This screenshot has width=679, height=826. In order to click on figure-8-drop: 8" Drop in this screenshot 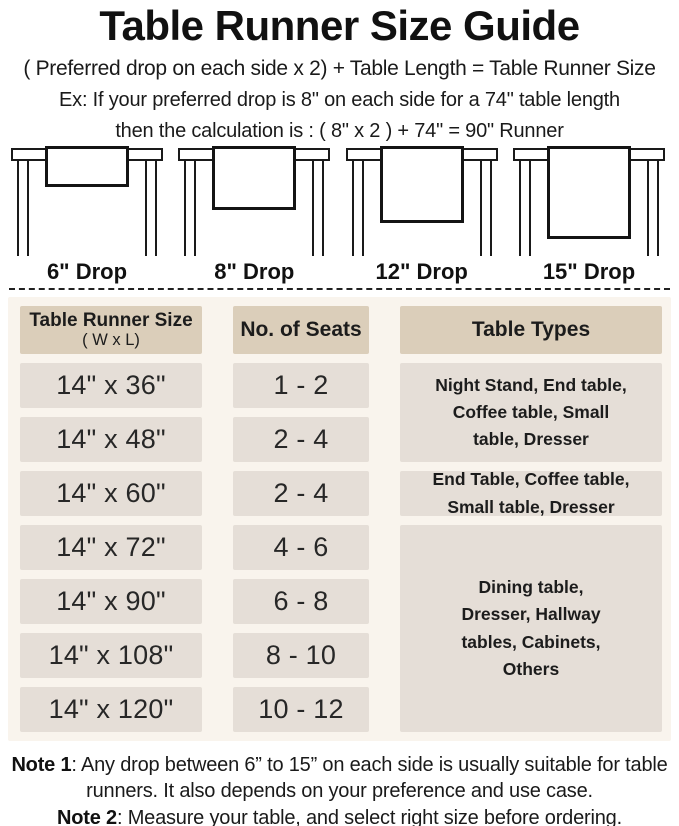, I will do `click(254, 215)`.